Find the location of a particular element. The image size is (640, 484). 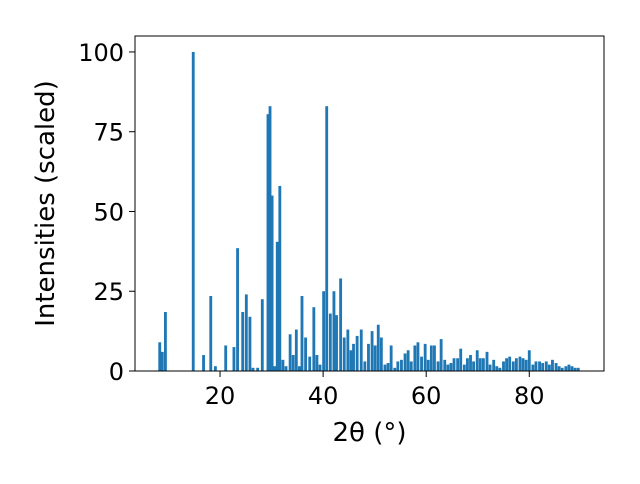

y-axis-label: Intensities (scaled) is located at coordinates (46, 203).